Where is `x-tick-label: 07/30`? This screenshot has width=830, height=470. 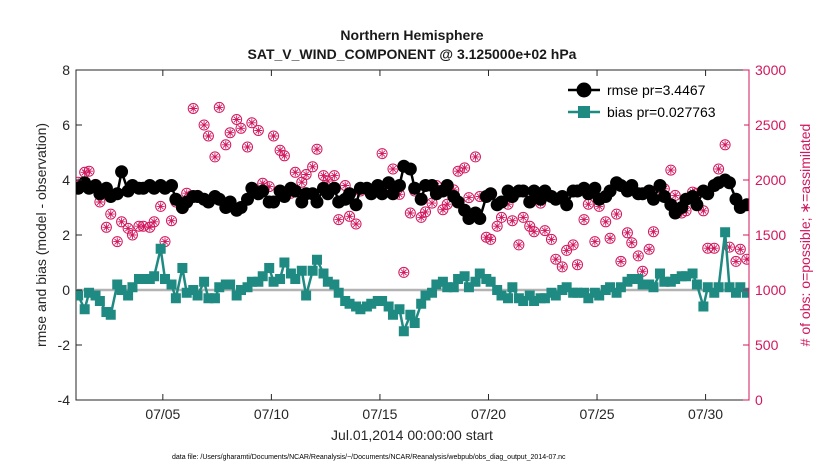
x-tick-label: 07/30 is located at coordinates (705, 414).